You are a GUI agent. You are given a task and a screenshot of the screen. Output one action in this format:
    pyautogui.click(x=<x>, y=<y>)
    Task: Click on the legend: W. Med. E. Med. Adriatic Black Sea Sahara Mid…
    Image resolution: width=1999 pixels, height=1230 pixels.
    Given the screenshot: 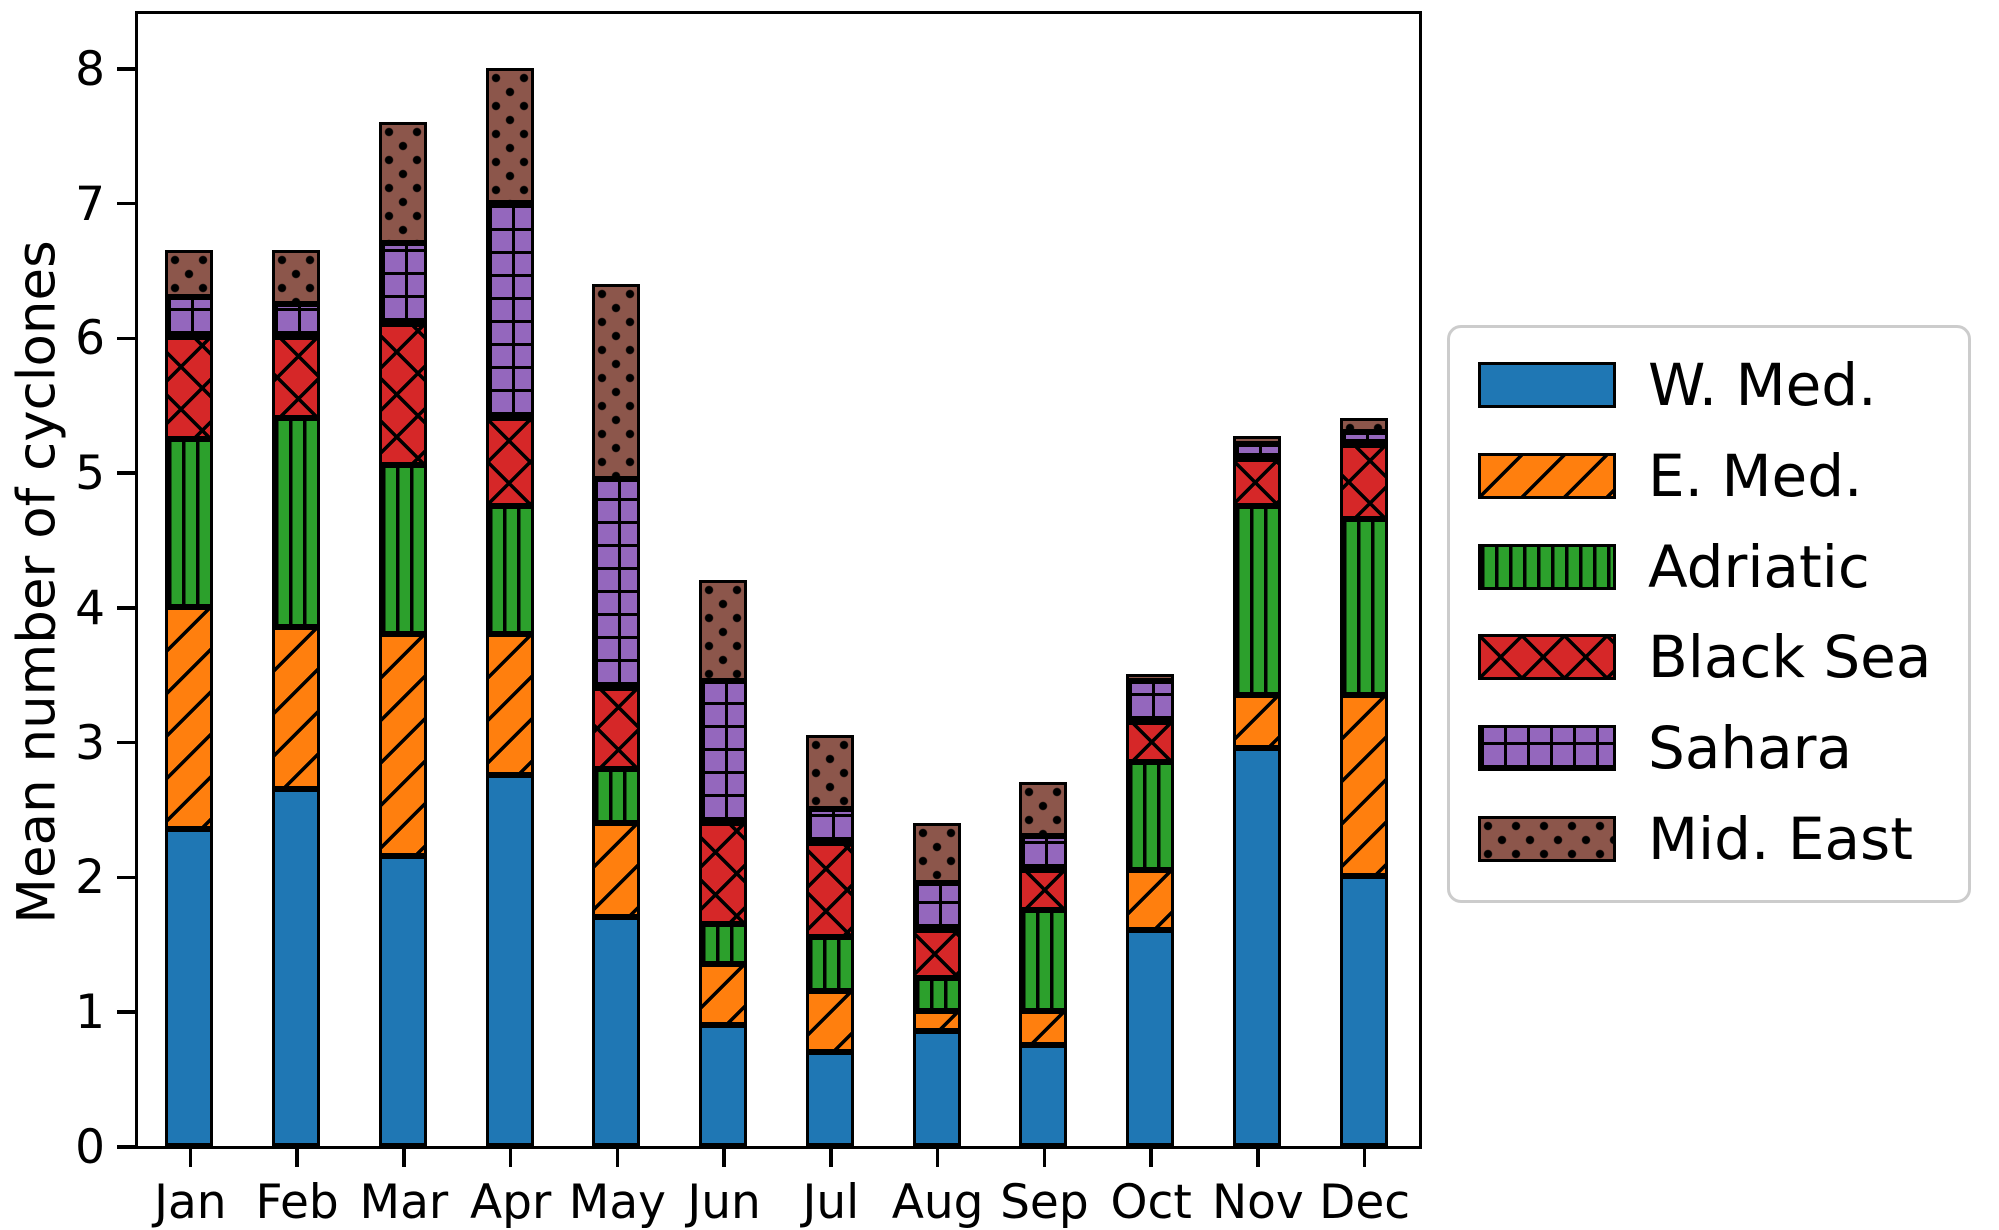 What is the action you would take?
    pyautogui.click(x=1709, y=614)
    